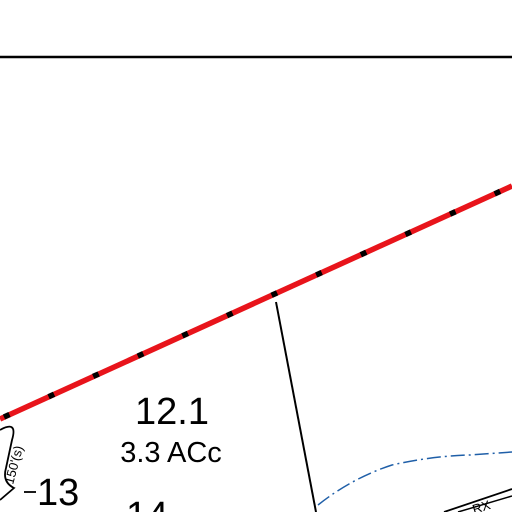 The width and height of the screenshot is (512, 512). What do you see at coordinates (172, 412) in the screenshot?
I see `parcel-number-label: 12.1` at bounding box center [172, 412].